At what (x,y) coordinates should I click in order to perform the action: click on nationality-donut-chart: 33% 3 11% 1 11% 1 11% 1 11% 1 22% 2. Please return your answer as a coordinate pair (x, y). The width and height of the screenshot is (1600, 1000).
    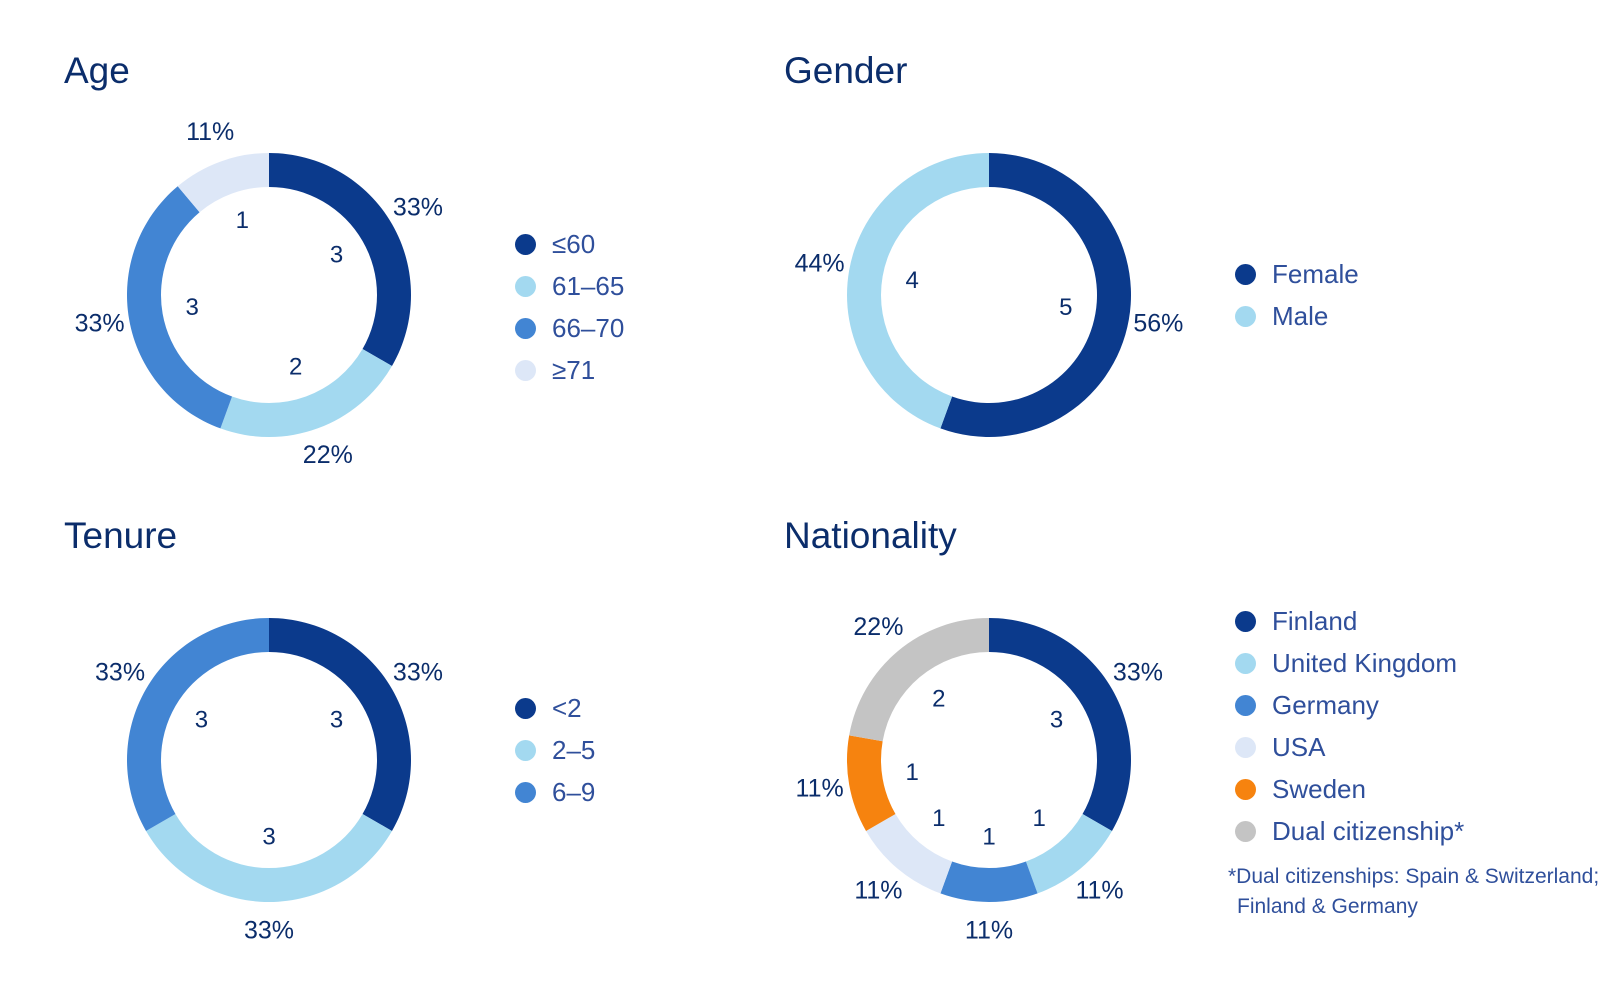
    Looking at the image, I should click on (979, 779).